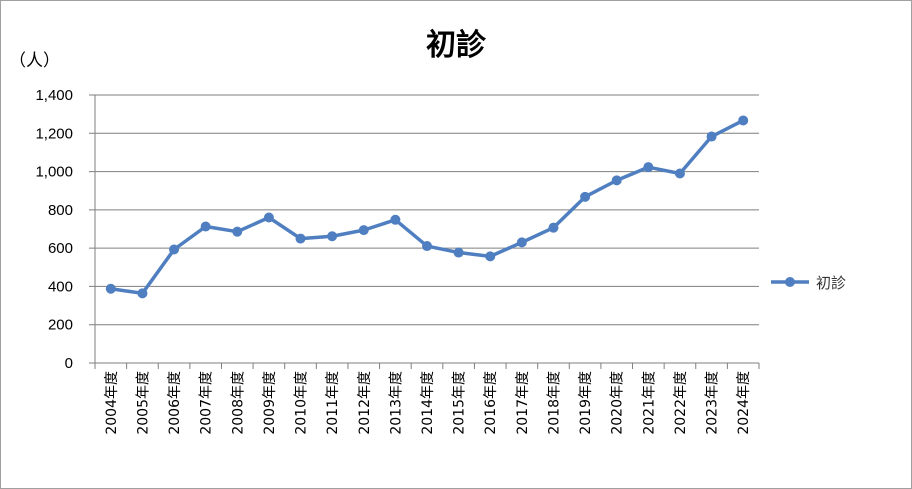 The height and width of the screenshot is (489, 912). What do you see at coordinates (238, 403) in the screenshot?
I see `x-tick-label: 2008年度` at bounding box center [238, 403].